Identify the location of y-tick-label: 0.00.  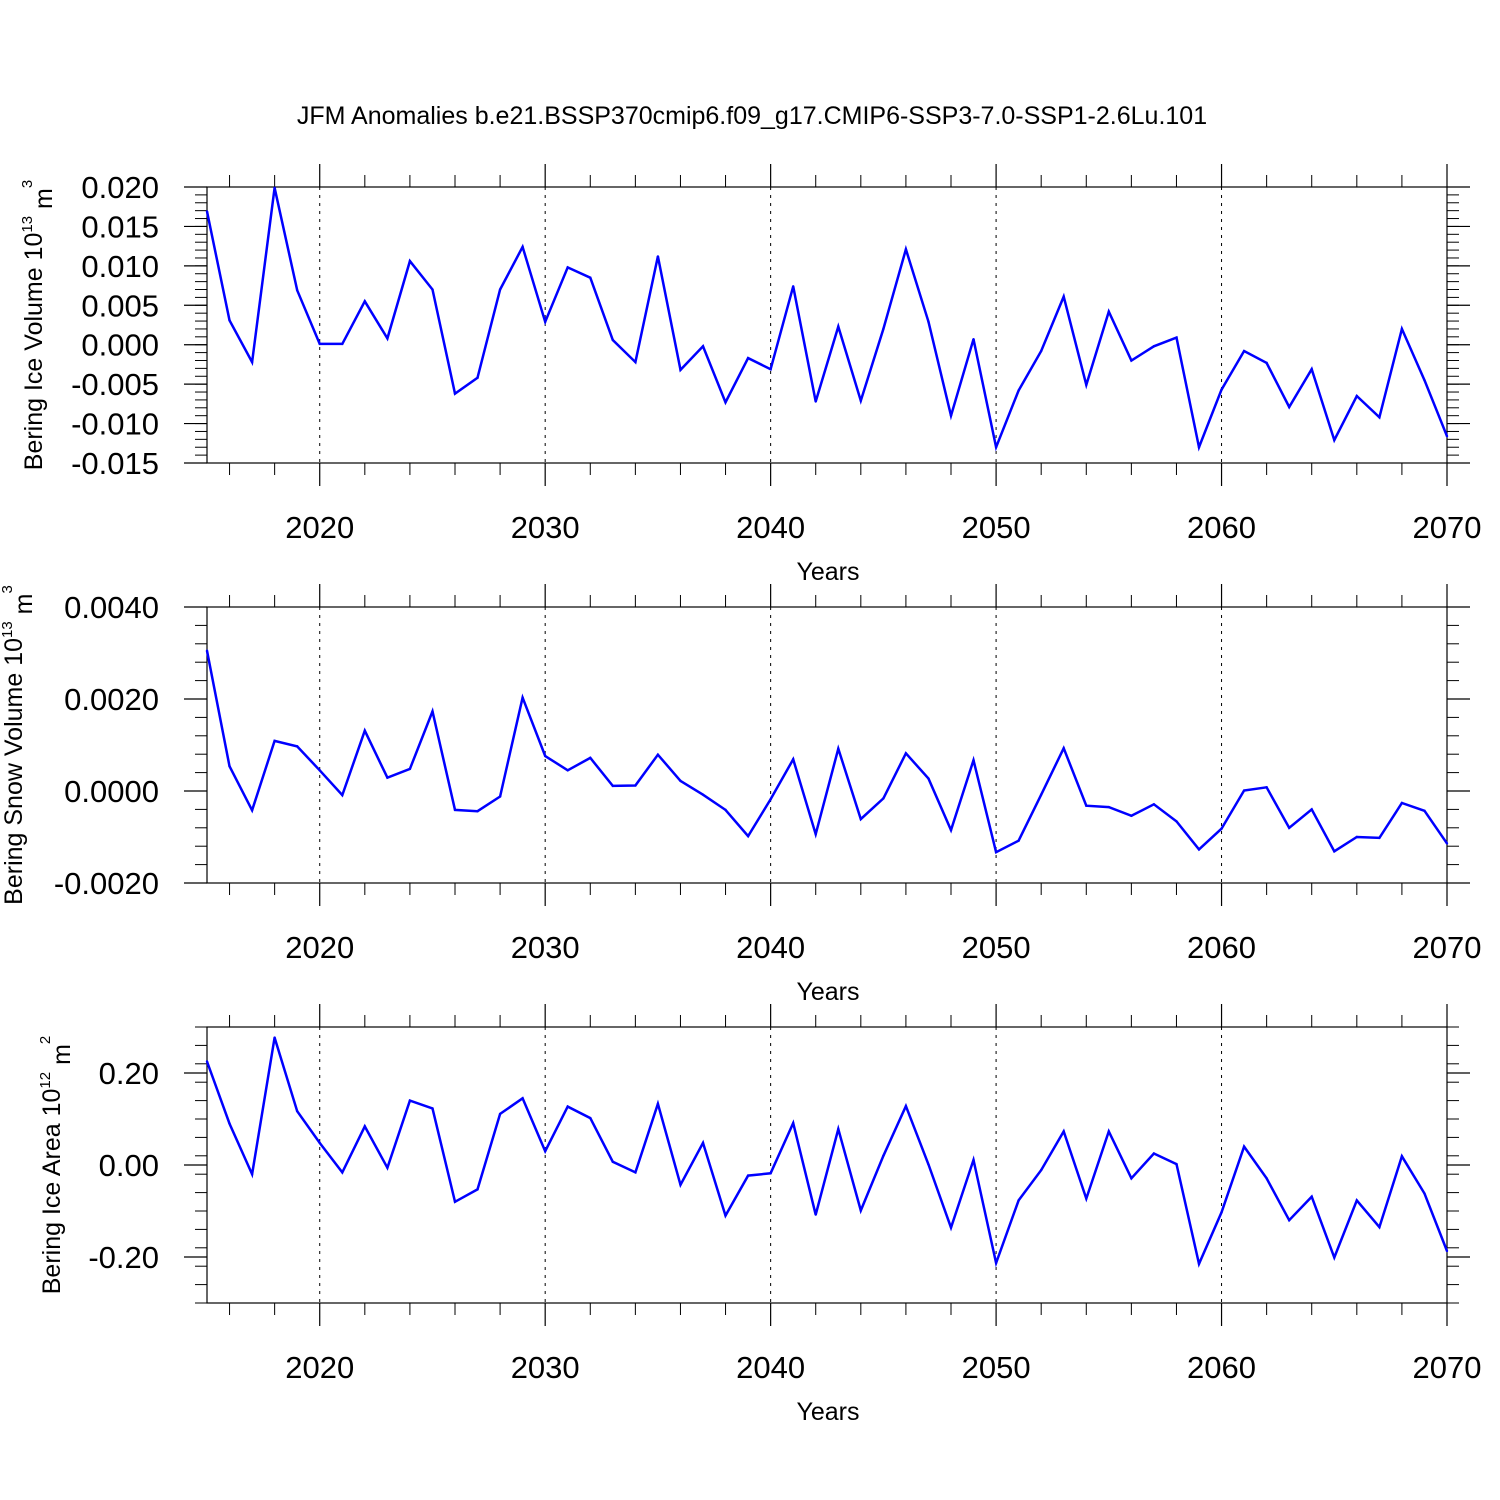
(129, 1165).